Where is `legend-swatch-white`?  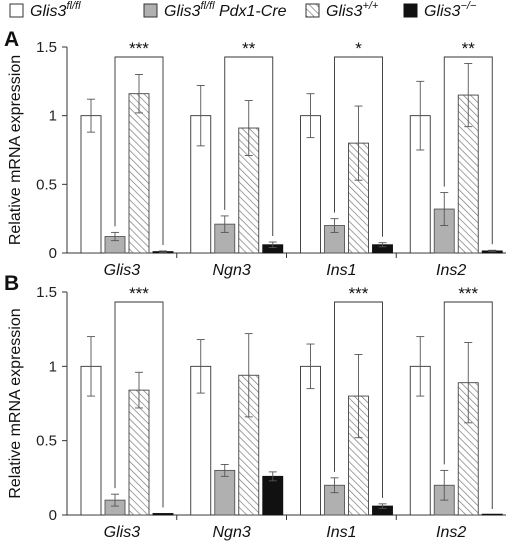
legend-swatch-white is located at coordinates (16, 10).